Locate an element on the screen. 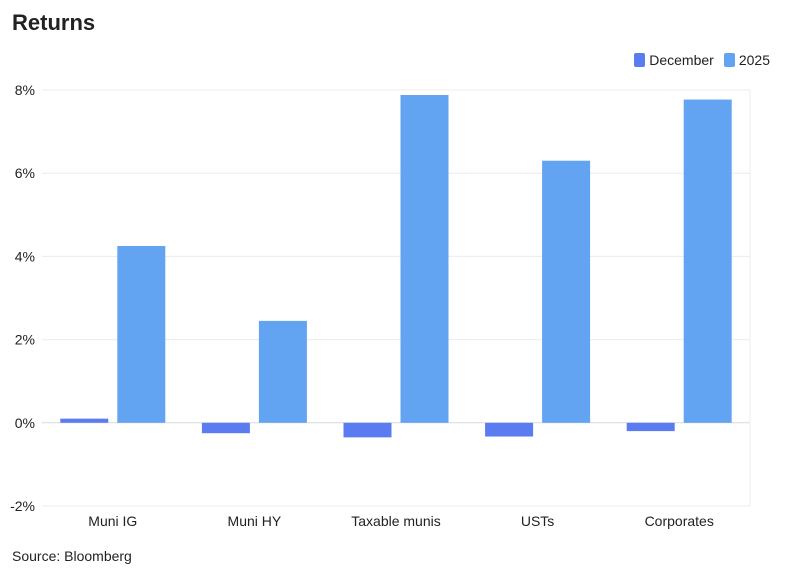 The height and width of the screenshot is (575, 794). chart-title: Returns is located at coordinates (54, 22).